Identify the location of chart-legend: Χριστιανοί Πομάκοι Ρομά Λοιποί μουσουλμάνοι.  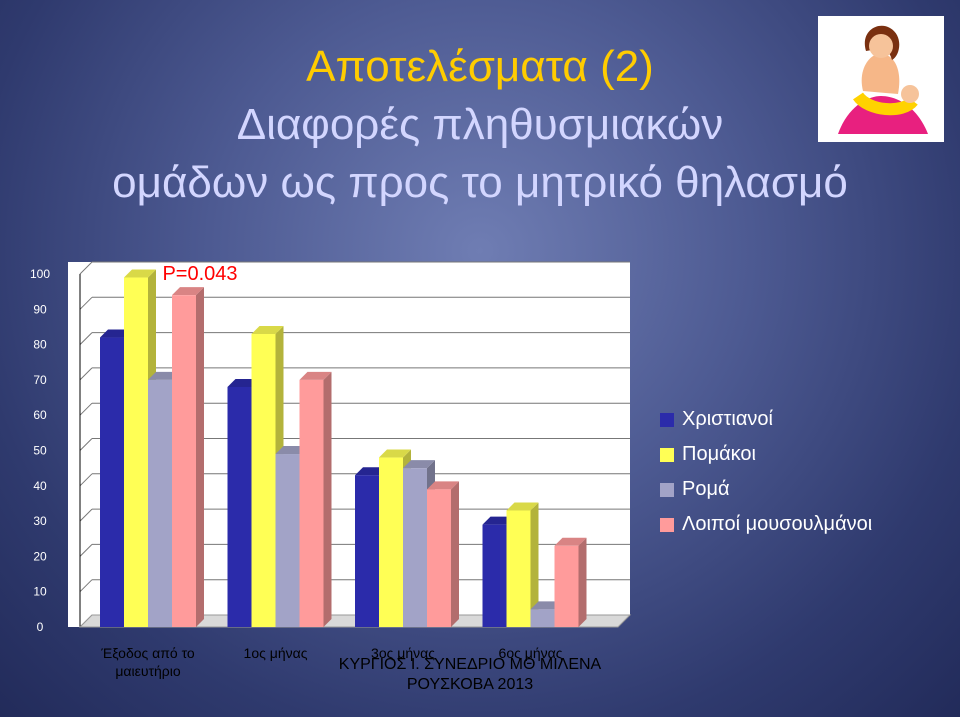
(766, 472).